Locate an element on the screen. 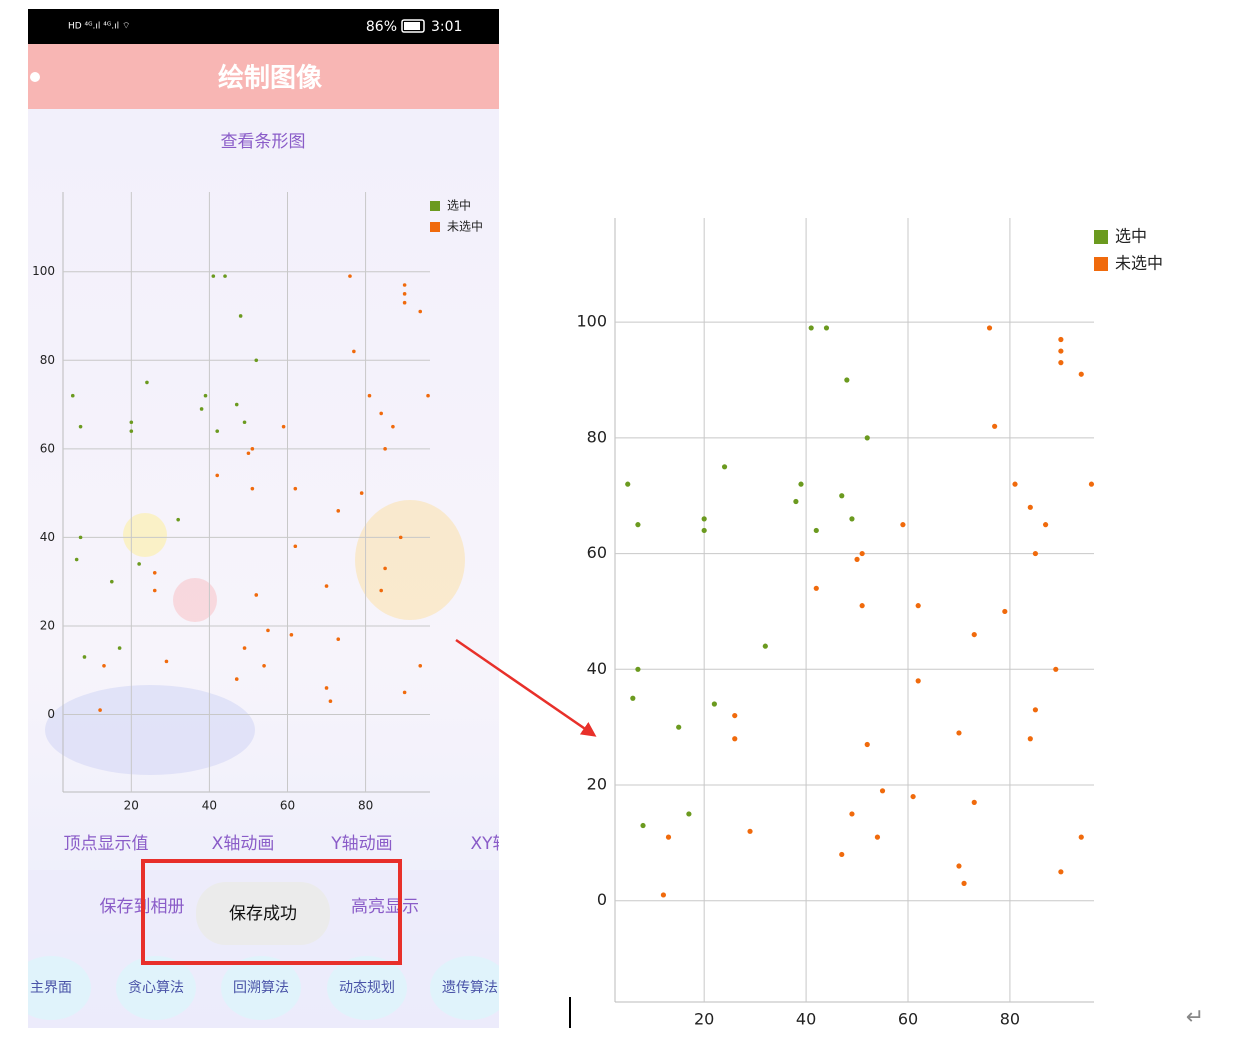  nav-item: 遗传算法 is located at coordinates (470, 988).